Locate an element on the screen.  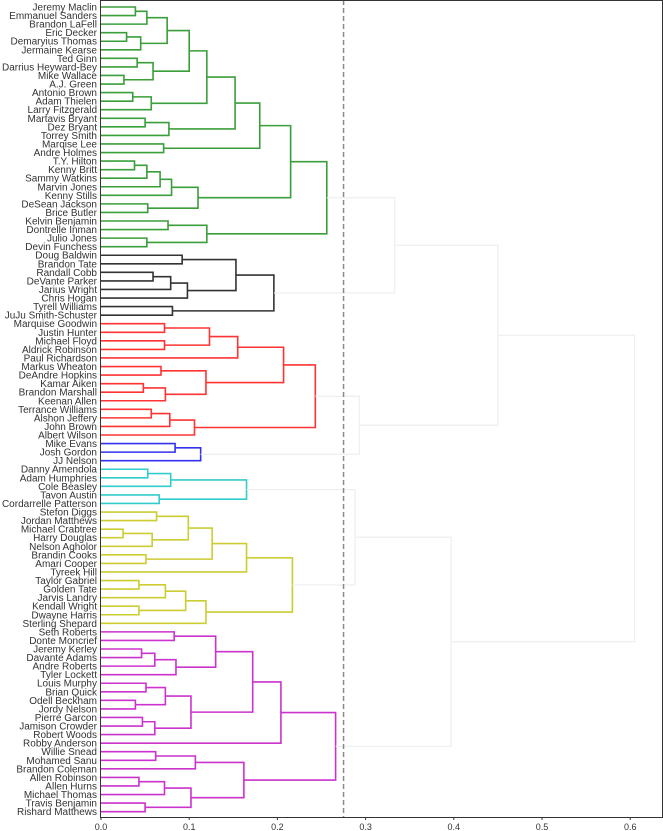
leaf-label: Alshon Jeffery is located at coordinates (65, 418).